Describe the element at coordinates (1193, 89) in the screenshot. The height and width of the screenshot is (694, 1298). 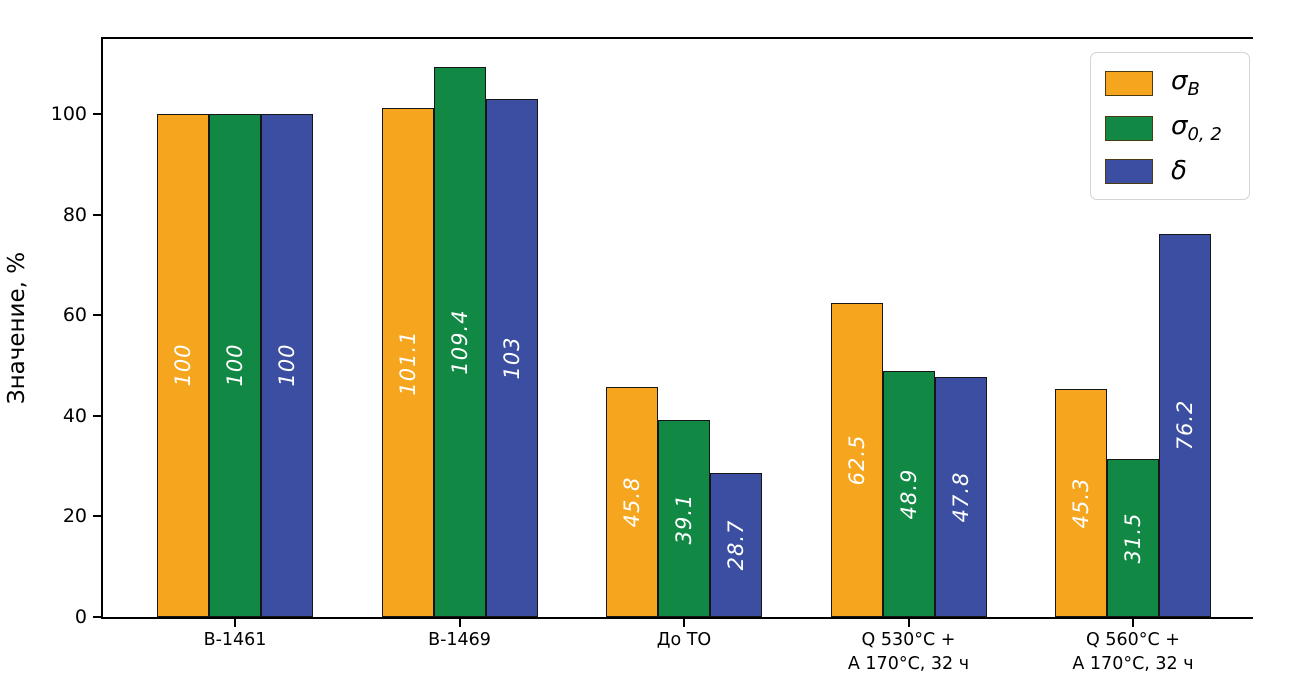
I see `legend-subscript: B` at that location.